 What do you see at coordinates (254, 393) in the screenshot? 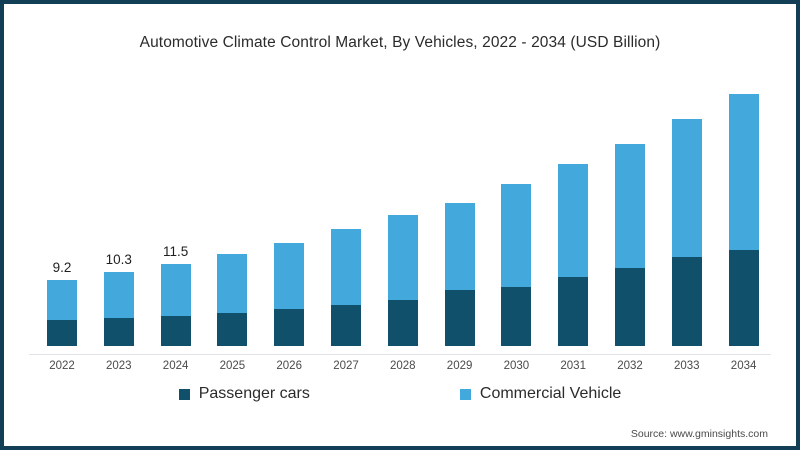
I see `legend-label: Passenger cars` at bounding box center [254, 393].